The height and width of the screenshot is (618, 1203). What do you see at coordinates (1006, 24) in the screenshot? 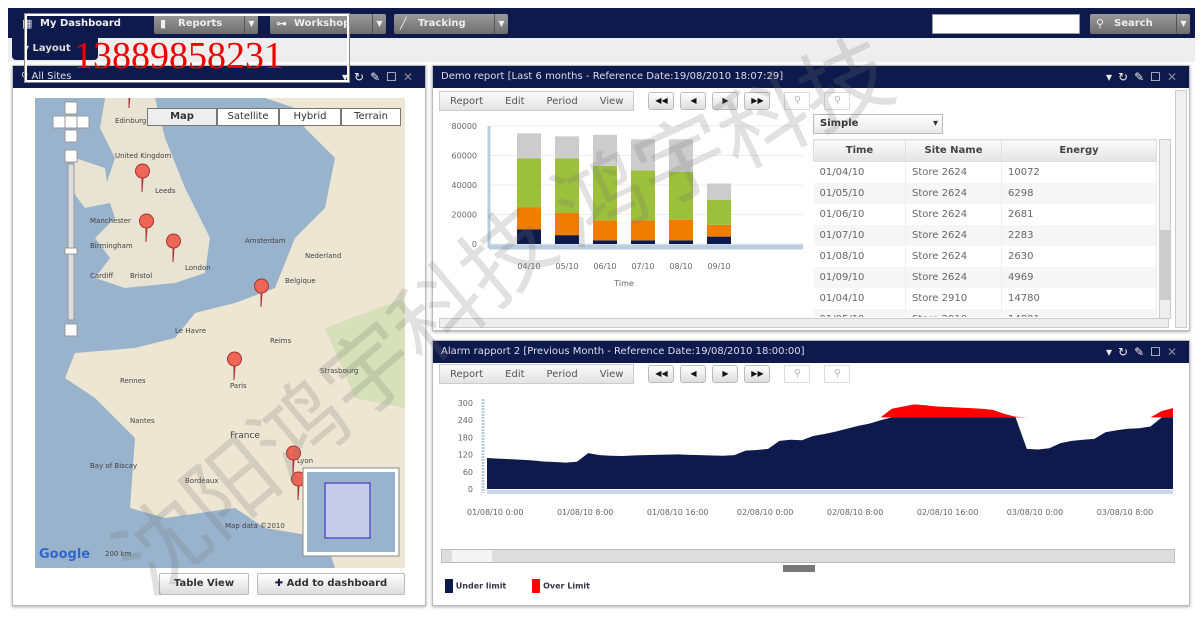
I see `search-input` at bounding box center [1006, 24].